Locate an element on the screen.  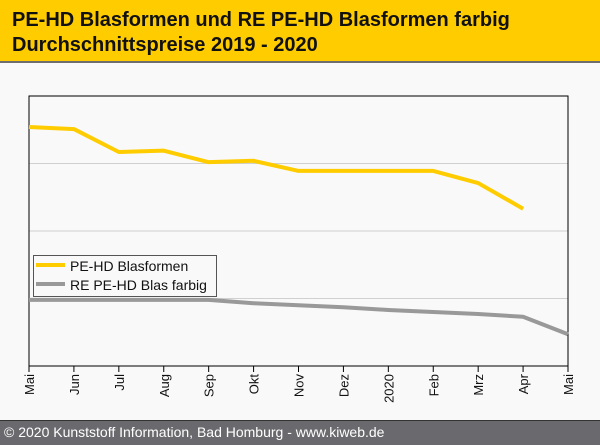
x-tick-label: Dez is located at coordinates (343, 385).